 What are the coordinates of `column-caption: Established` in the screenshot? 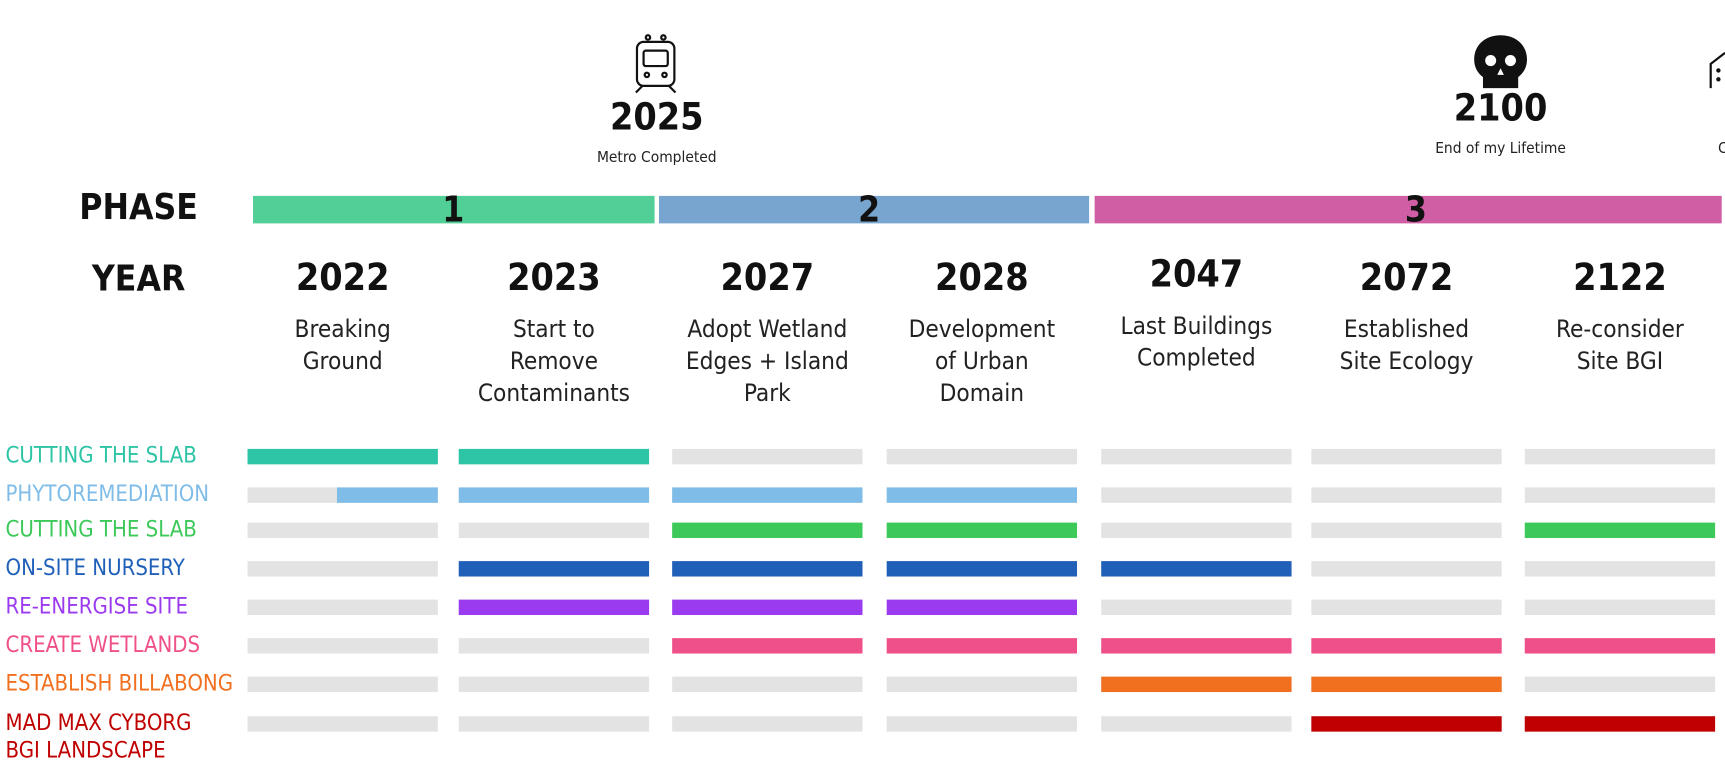 It's located at (1406, 329).